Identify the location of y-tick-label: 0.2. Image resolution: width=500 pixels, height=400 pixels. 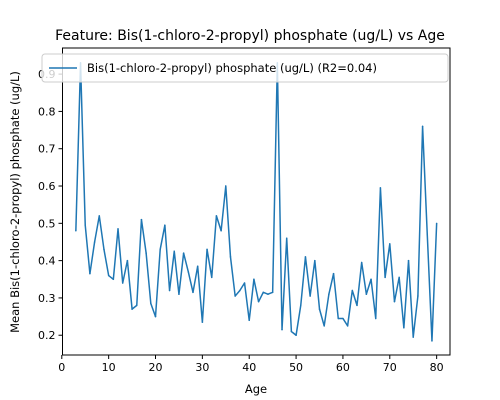
(47, 335).